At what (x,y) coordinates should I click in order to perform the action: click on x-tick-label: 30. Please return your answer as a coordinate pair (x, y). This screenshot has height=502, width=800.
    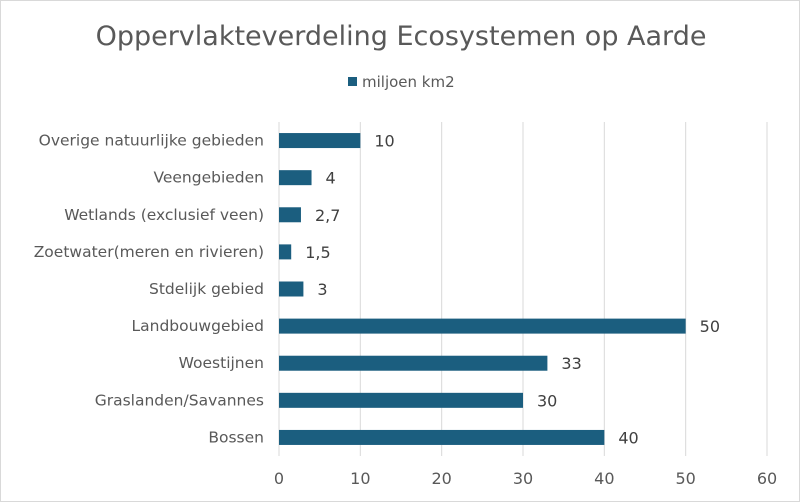
    Looking at the image, I should click on (523, 478).